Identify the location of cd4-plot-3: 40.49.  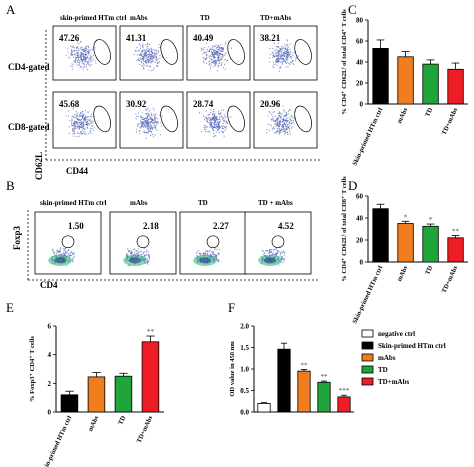
(218, 53).